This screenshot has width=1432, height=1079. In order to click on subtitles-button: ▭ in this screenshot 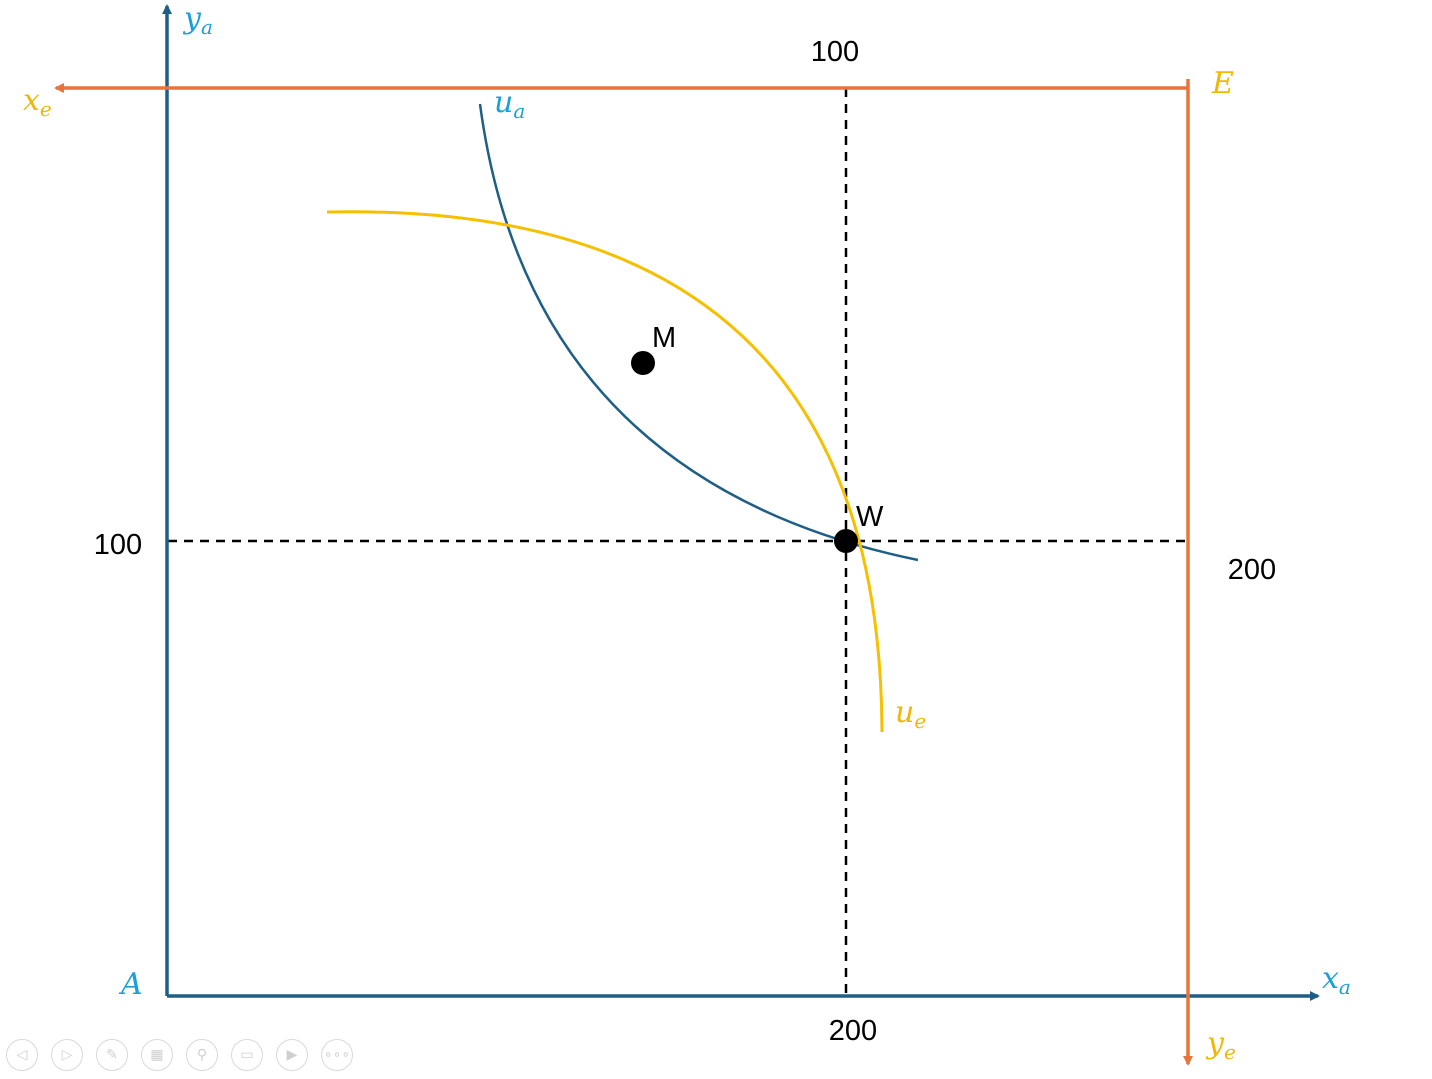, I will do `click(247, 1055)`.